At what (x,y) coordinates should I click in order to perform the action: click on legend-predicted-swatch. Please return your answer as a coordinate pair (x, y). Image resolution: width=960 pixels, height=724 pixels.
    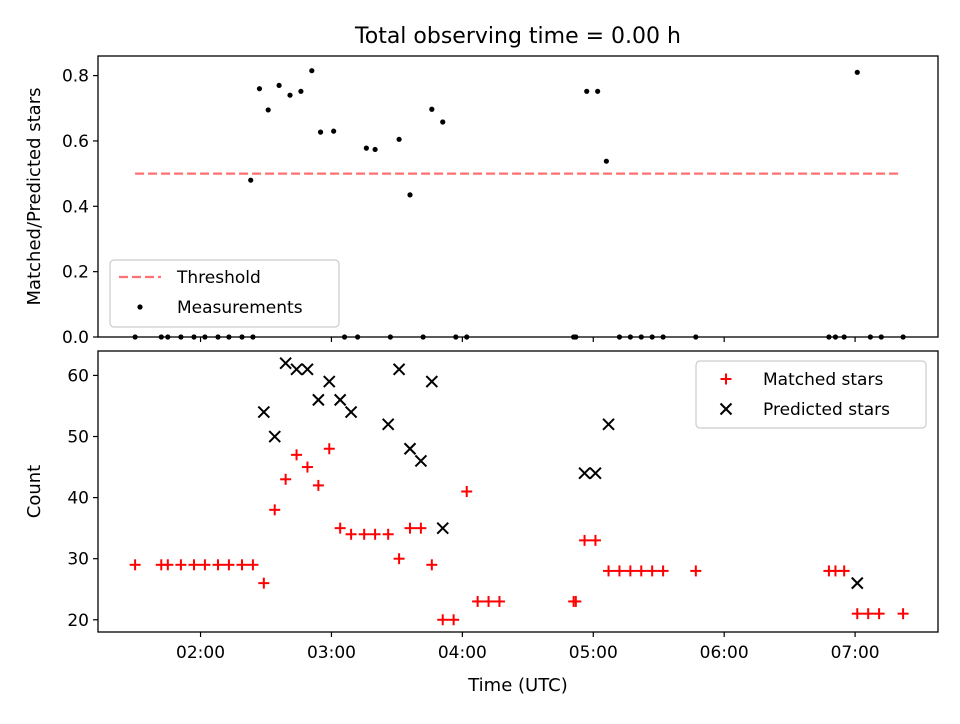
    Looking at the image, I should click on (726, 409).